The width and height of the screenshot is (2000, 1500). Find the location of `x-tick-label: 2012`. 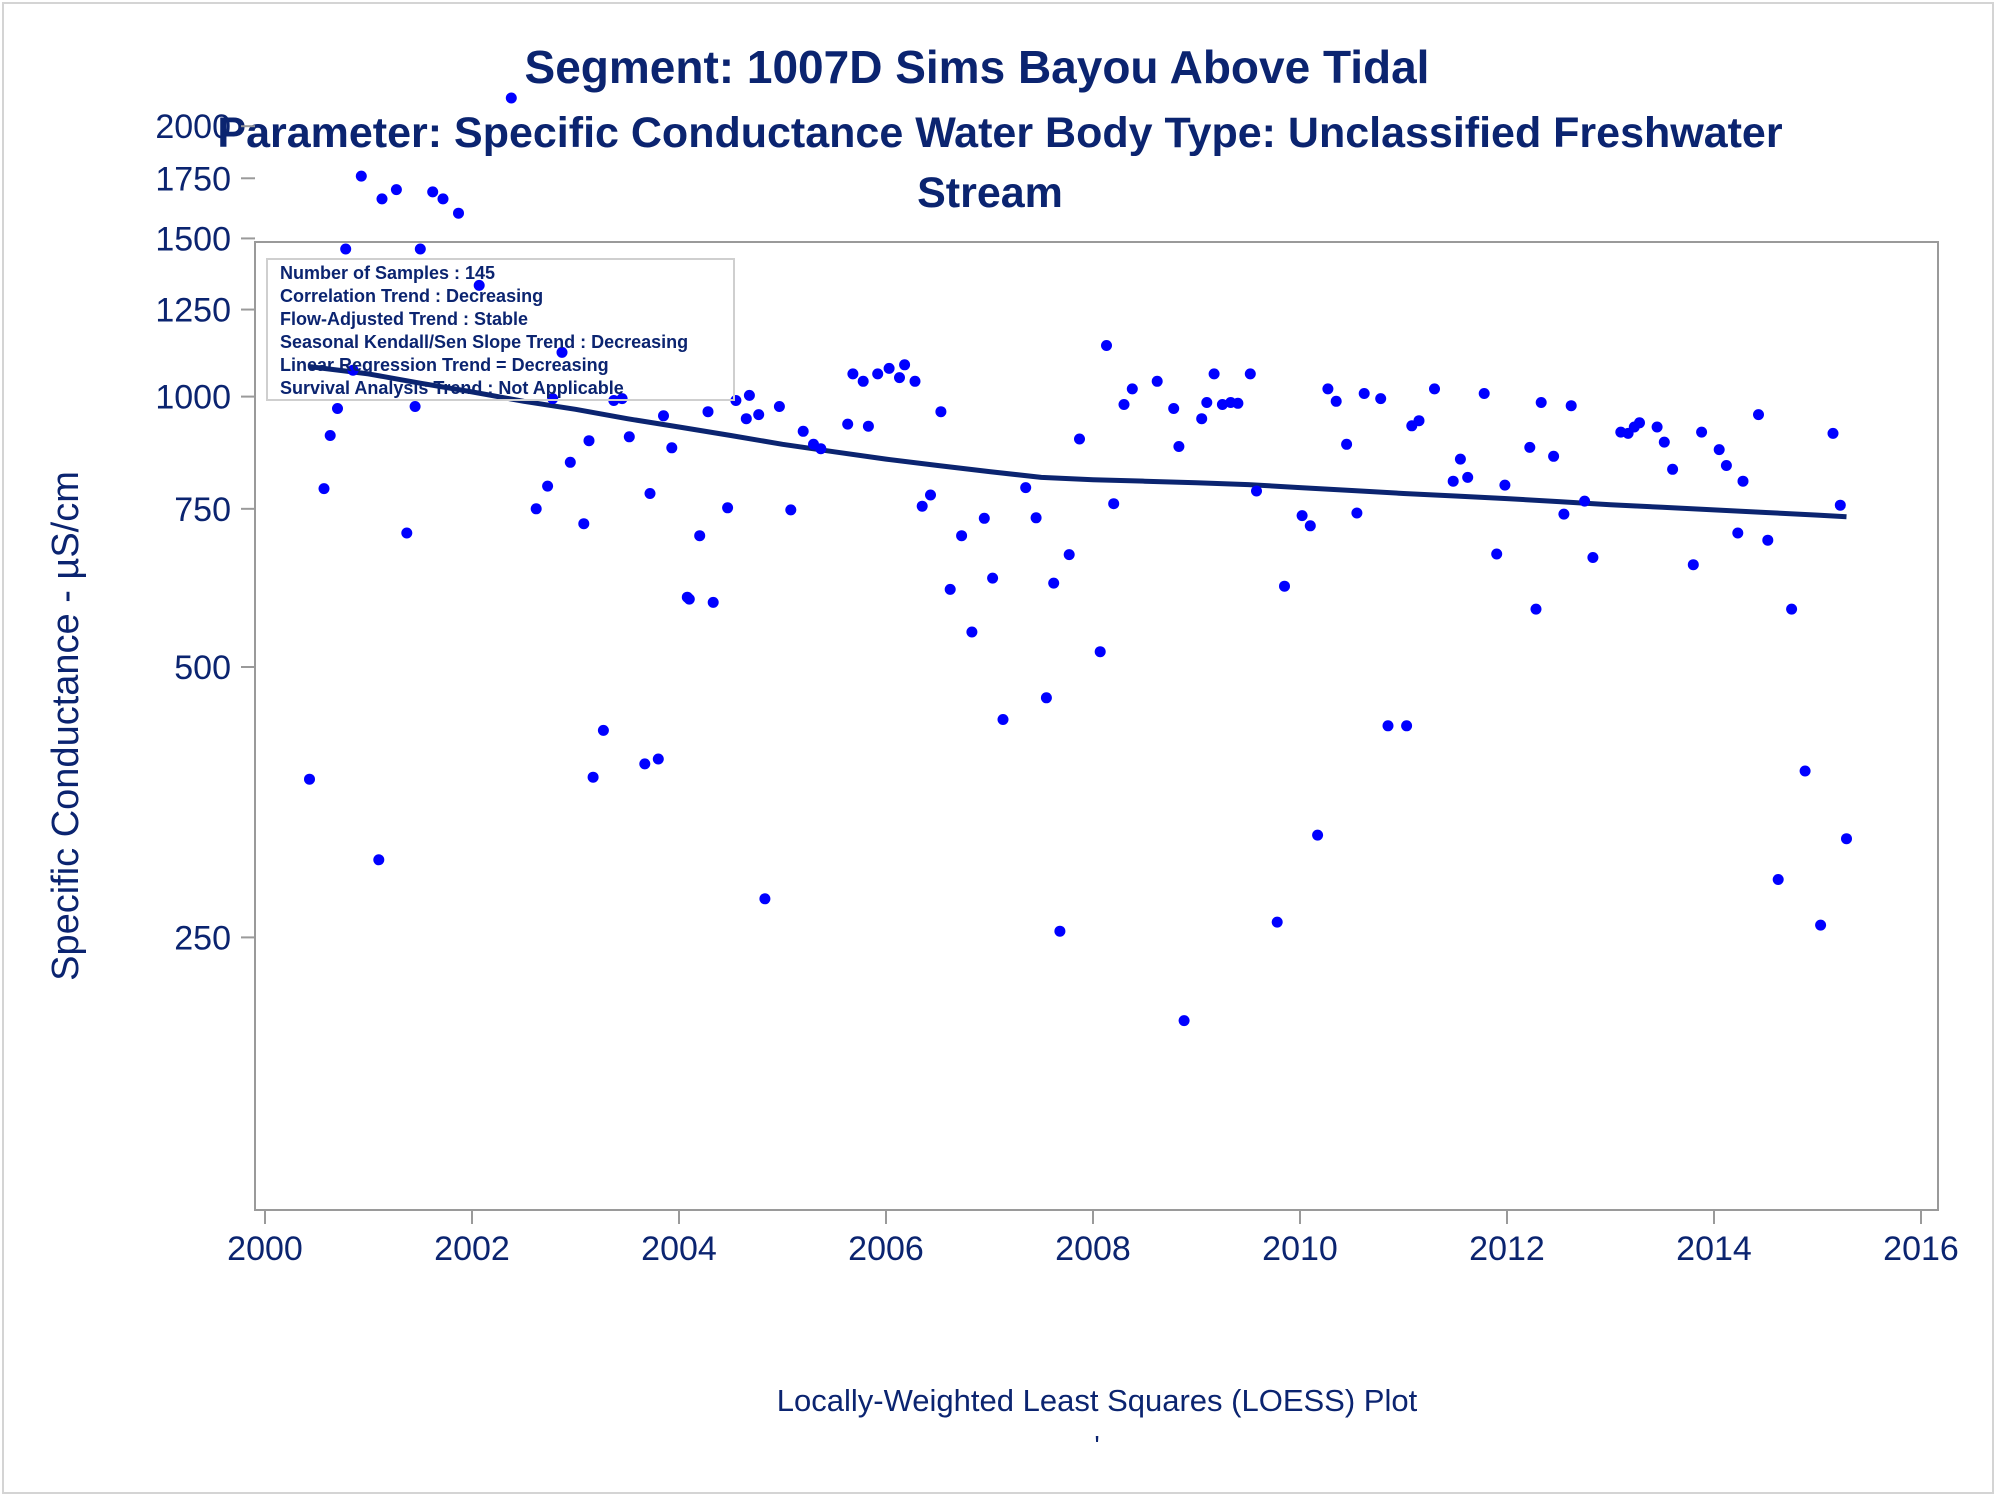

x-tick-label: 2012 is located at coordinates (1507, 1249).